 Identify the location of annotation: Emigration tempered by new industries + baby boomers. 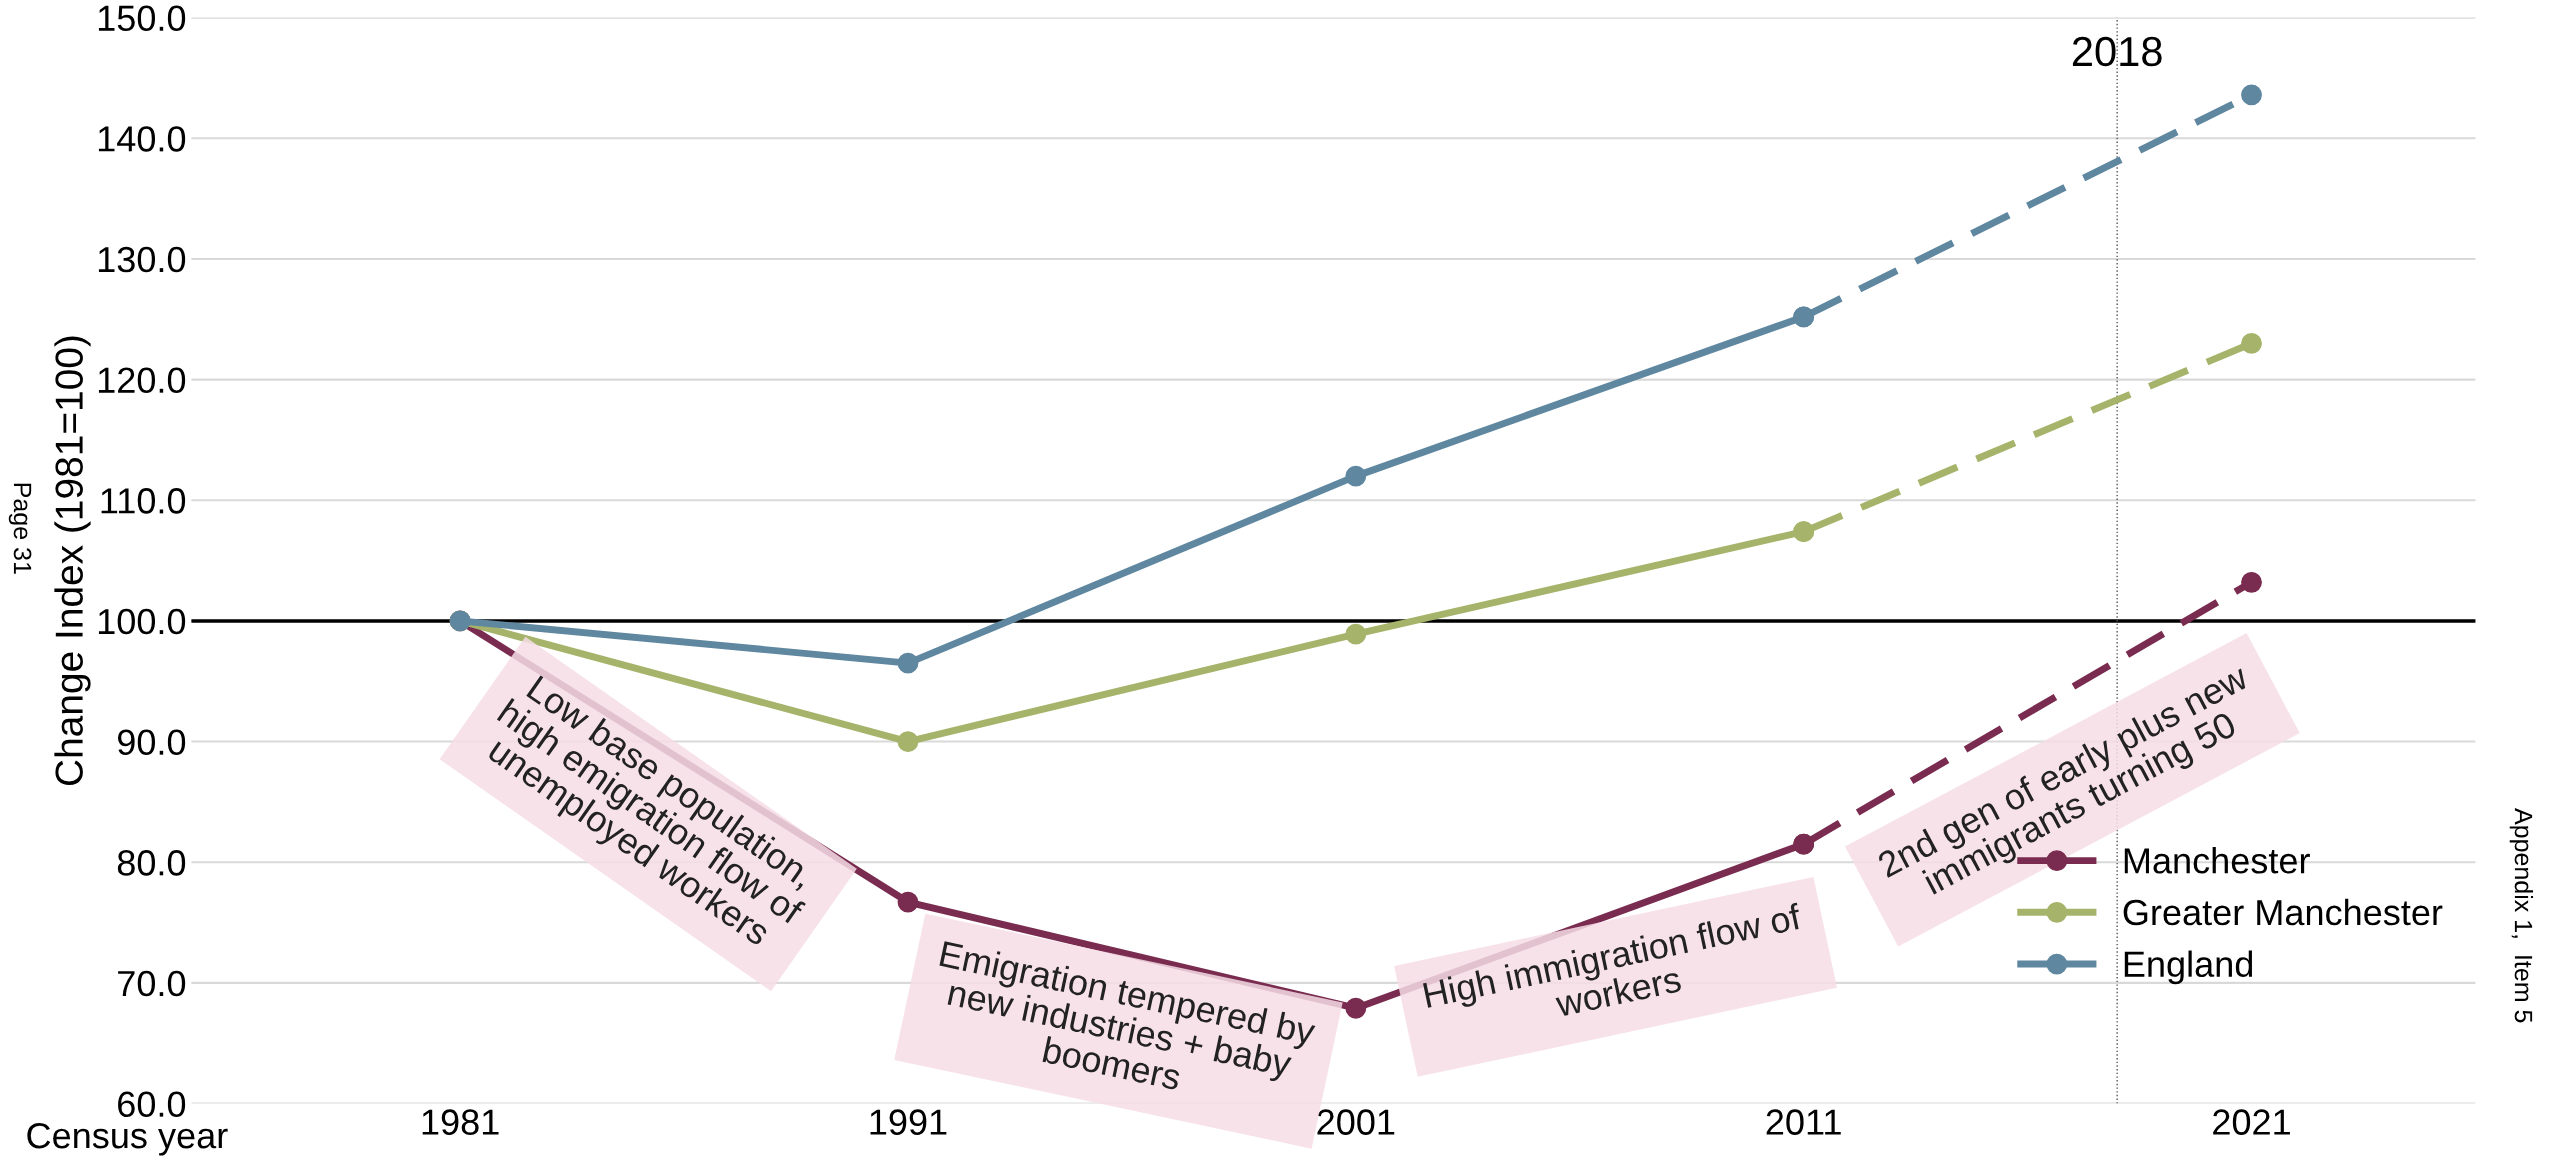
(1127, 1015).